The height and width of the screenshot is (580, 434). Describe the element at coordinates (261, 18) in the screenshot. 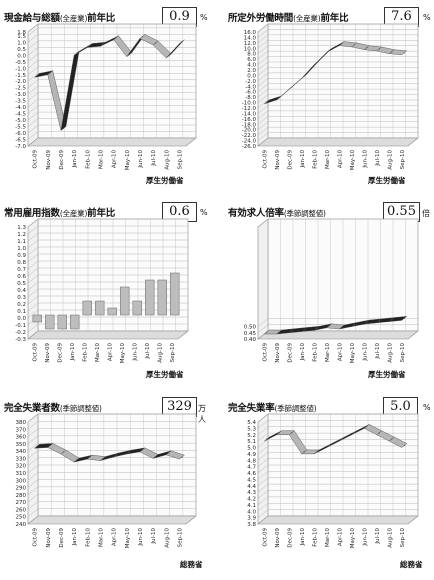

I see `title-main: 所定外労働時間` at that location.